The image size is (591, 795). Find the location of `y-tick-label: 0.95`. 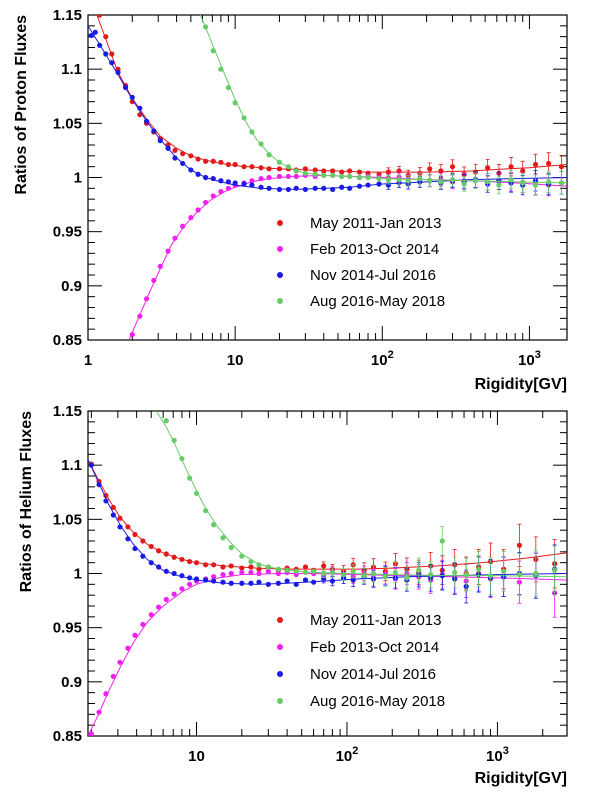

y-tick-label: 0.95 is located at coordinates (67, 628).